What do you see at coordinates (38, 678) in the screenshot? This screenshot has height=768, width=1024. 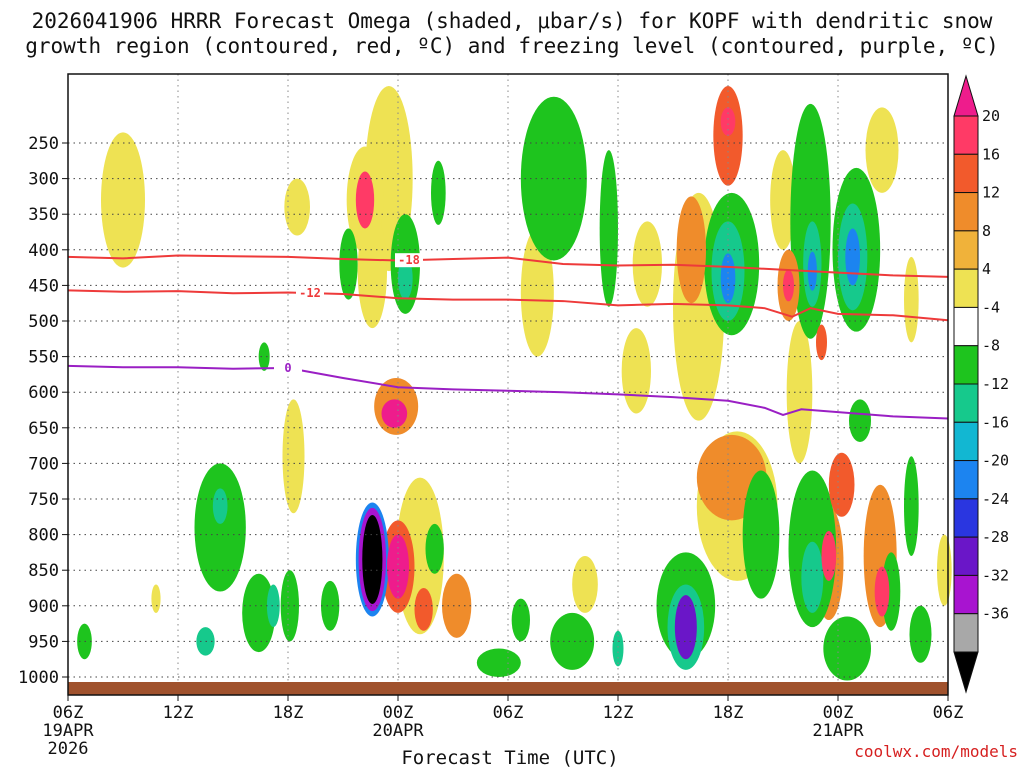 I see `y-tick-label: 1000` at bounding box center [38, 678].